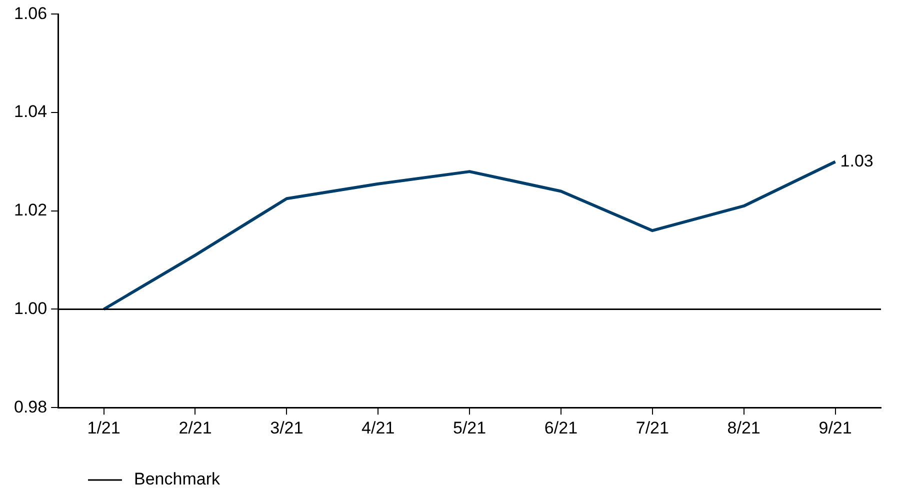 This screenshot has width=907, height=493. I want to click on x-tick-label: 5/21, so click(469, 428).